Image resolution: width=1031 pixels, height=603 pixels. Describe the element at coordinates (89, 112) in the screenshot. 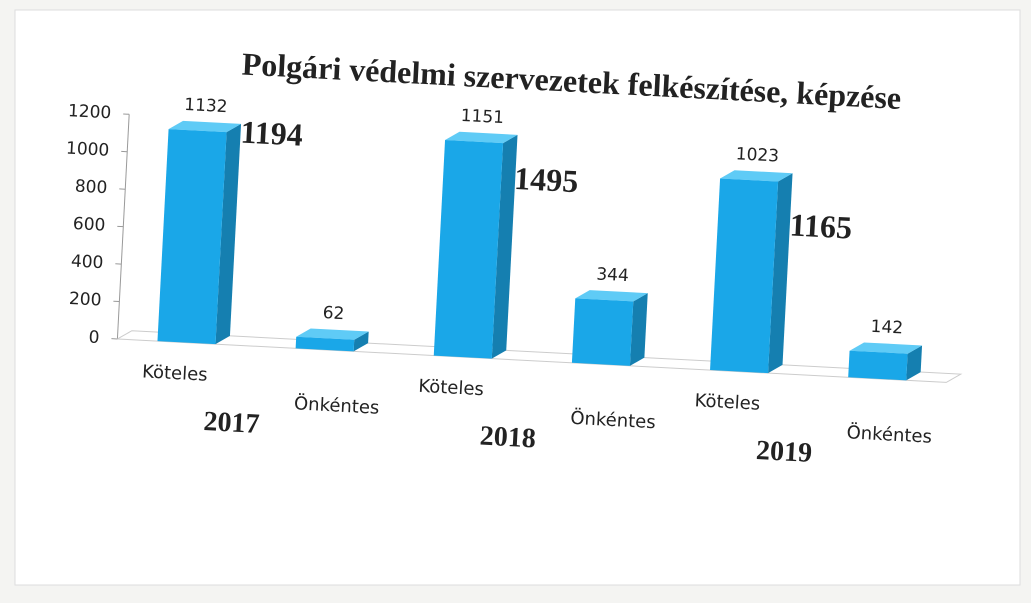

I see `y-tick-label: 1200` at that location.